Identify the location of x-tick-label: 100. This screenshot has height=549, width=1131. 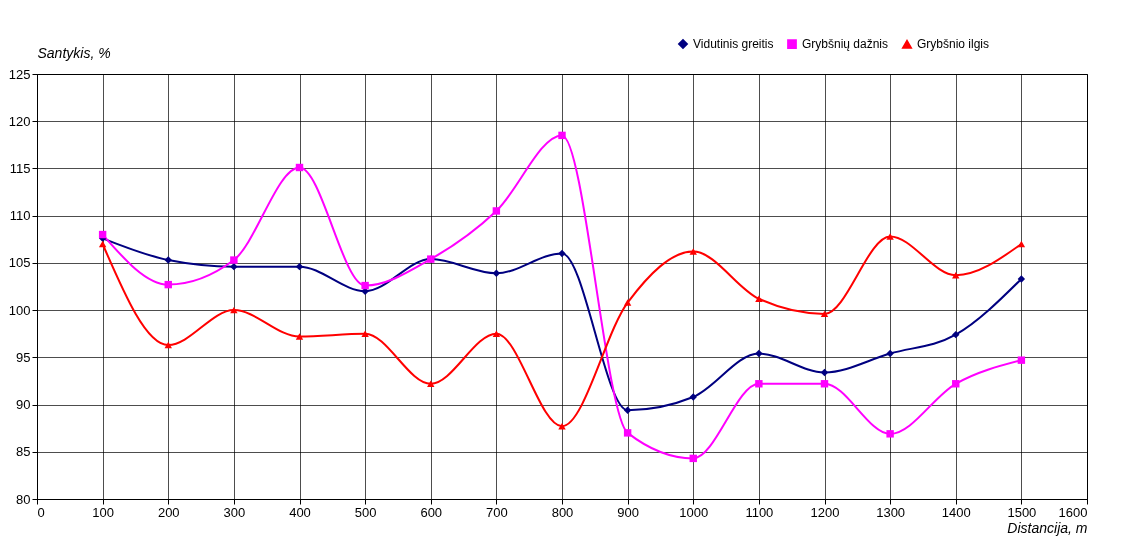
(103, 512).